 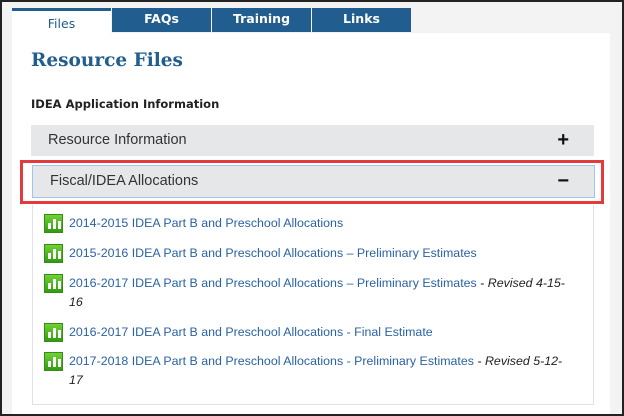 I want to click on revised-note: Revised 4-15-16, so click(x=317, y=292).